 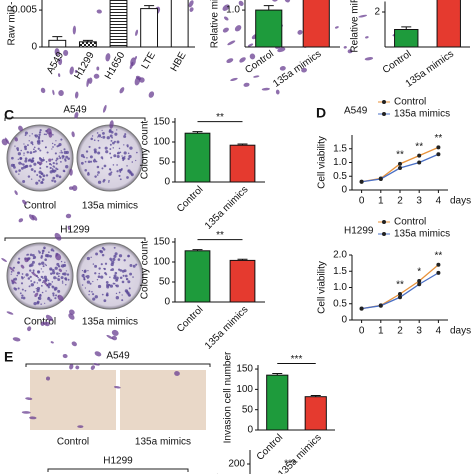 What do you see at coordinates (355, 26) in the screenshot?
I see `y-axis-label: Relative miR` at bounding box center [355, 26].